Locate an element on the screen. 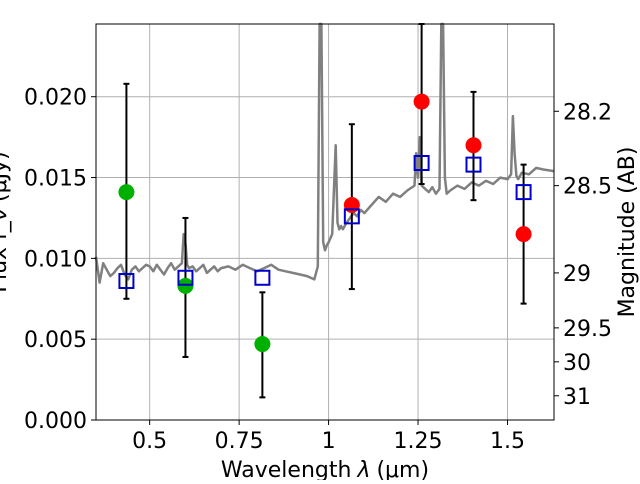 The width and height of the screenshot is (640, 484). y-right-tick-label: 31 is located at coordinates (577, 397).